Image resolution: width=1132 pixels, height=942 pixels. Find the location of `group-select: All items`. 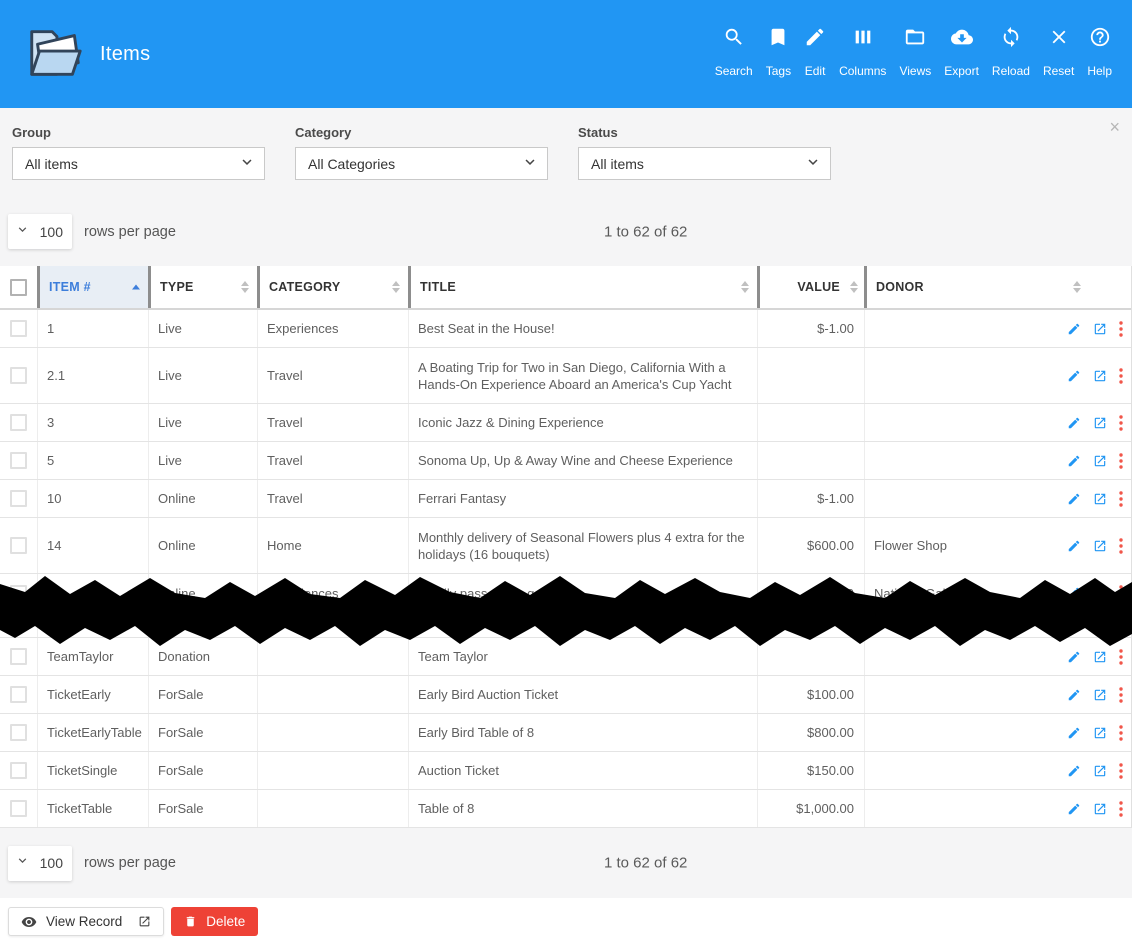

group-select: All items is located at coordinates (138, 163).